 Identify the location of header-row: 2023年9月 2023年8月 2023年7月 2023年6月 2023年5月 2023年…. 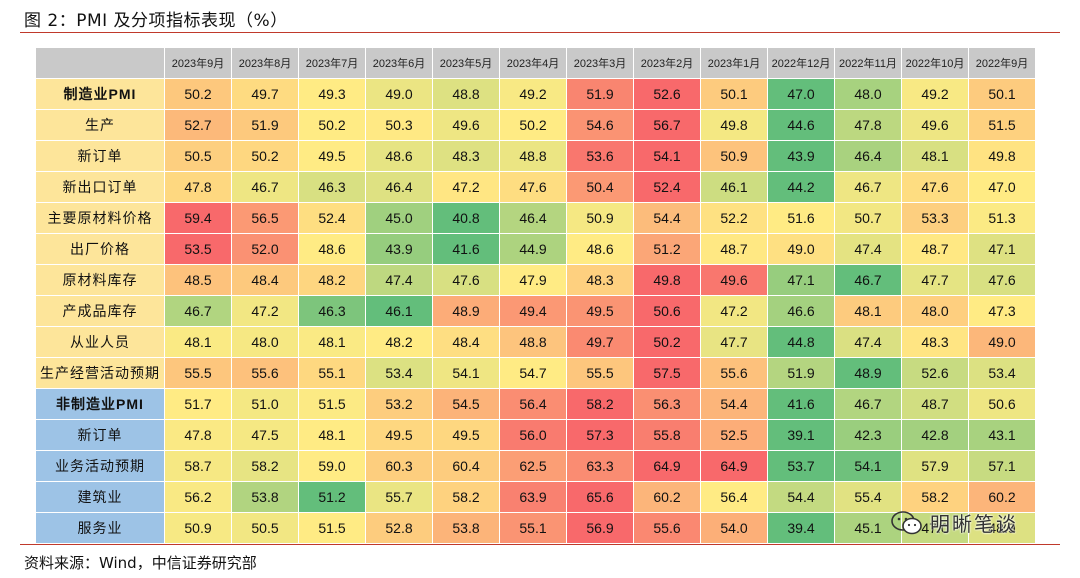
(535, 63).